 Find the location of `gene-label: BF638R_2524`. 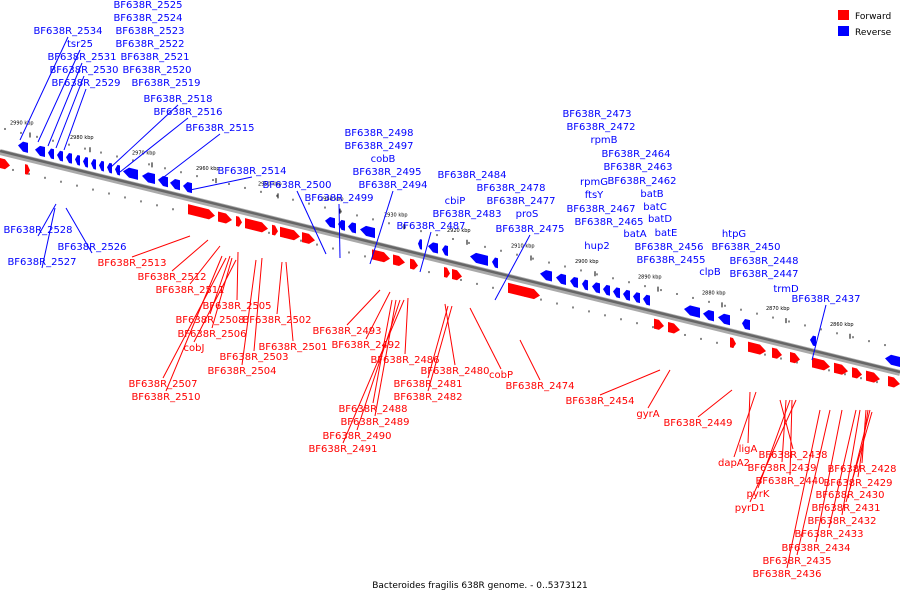

gene-label: BF638R_2524 is located at coordinates (147, 18).